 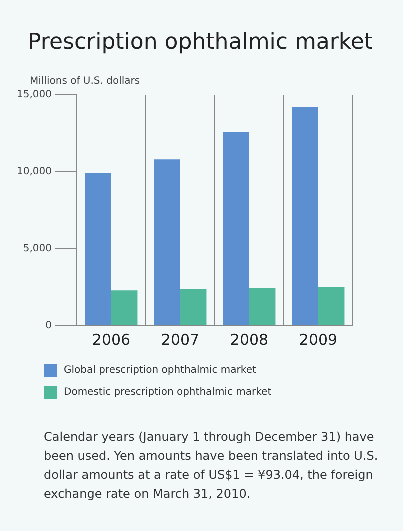 What do you see at coordinates (168, 392) in the screenshot?
I see `legend-label: Domestic prescription ophthalmic market` at bounding box center [168, 392].